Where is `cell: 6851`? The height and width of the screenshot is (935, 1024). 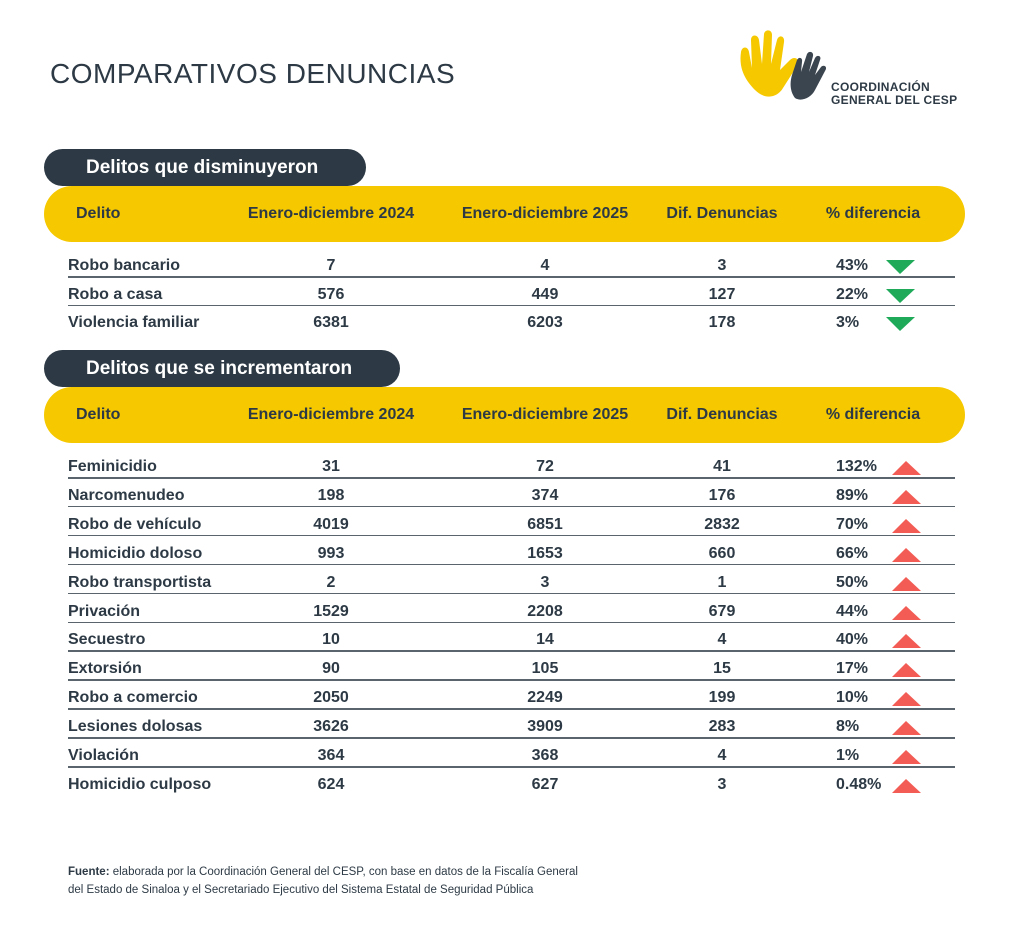
cell: 6851 is located at coordinates (545, 524).